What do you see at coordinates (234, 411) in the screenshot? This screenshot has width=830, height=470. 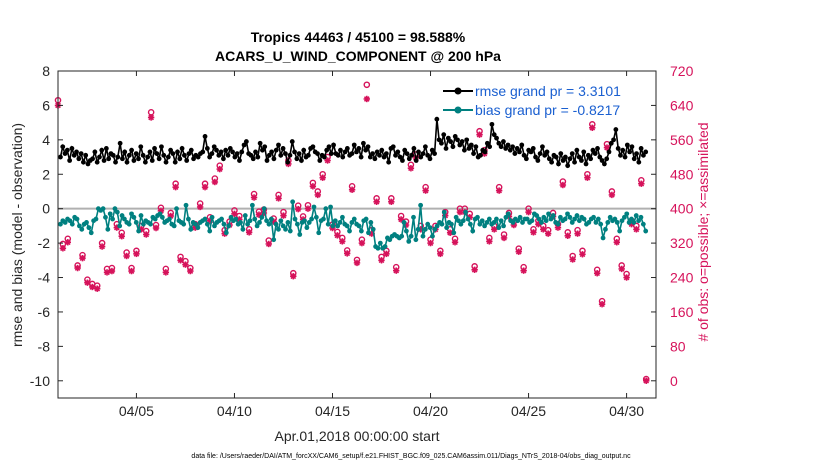 I see `x-tick-label: 04/10` at bounding box center [234, 411].